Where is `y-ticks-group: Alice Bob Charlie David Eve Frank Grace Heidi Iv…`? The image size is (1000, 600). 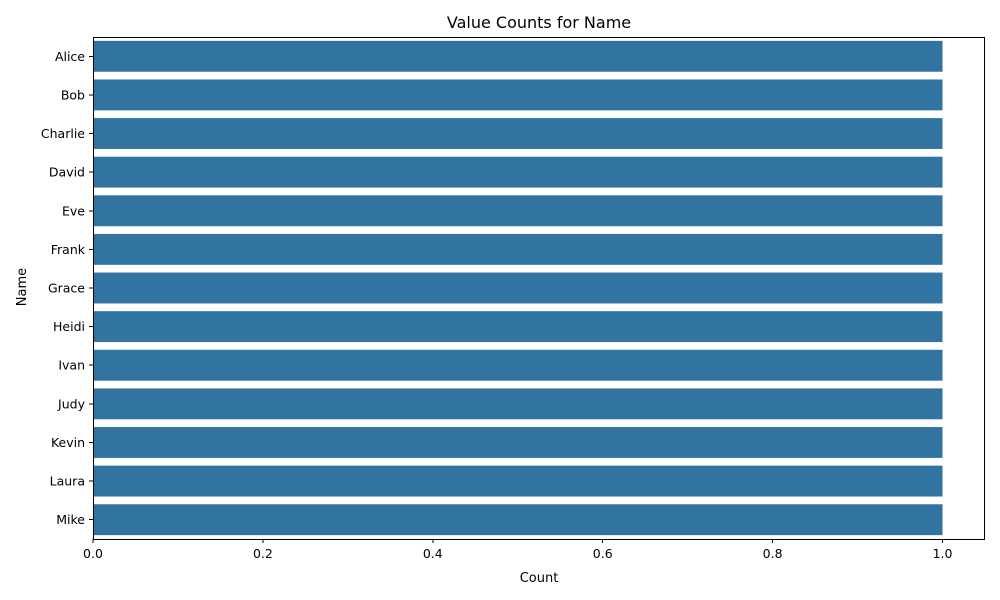 y-ticks-group: Alice Bob Charlie David Eve Frank Grace Heidi Iv… is located at coordinates (67, 288).